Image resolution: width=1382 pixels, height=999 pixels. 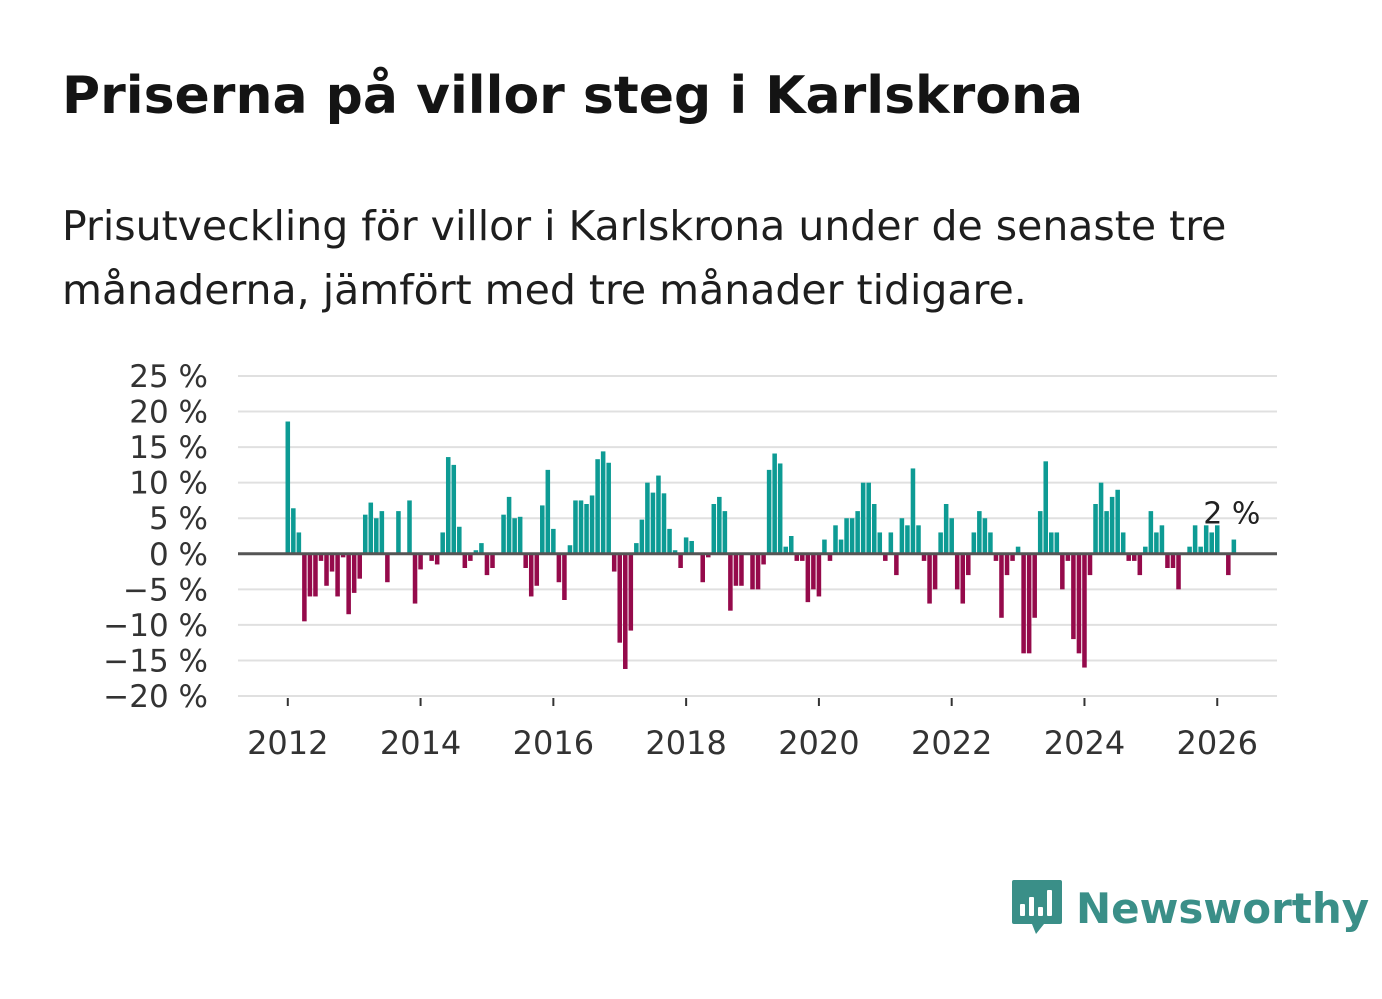 What do you see at coordinates (168, 413) in the screenshot?
I see `y-tick-label: 20 %` at bounding box center [168, 413].